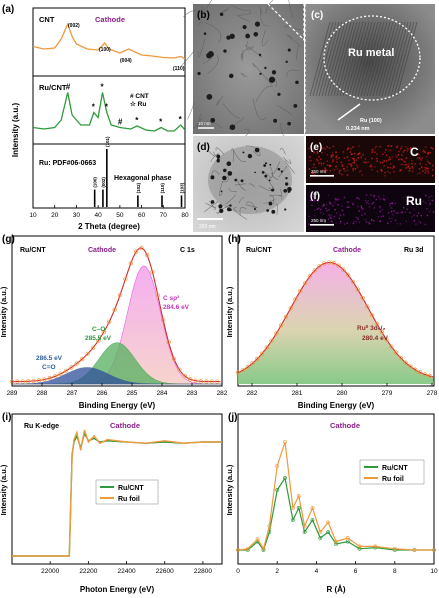  What do you see at coordinates (109, 212) in the screenshot?
I see `panel-a-xticks: 10 20 30 40 50 60 70 80` at bounding box center [109, 212].